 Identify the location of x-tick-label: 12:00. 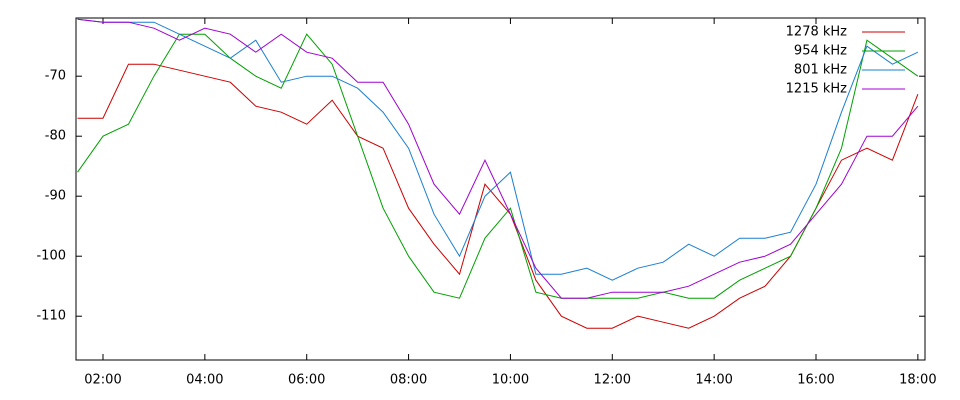
(612, 380).